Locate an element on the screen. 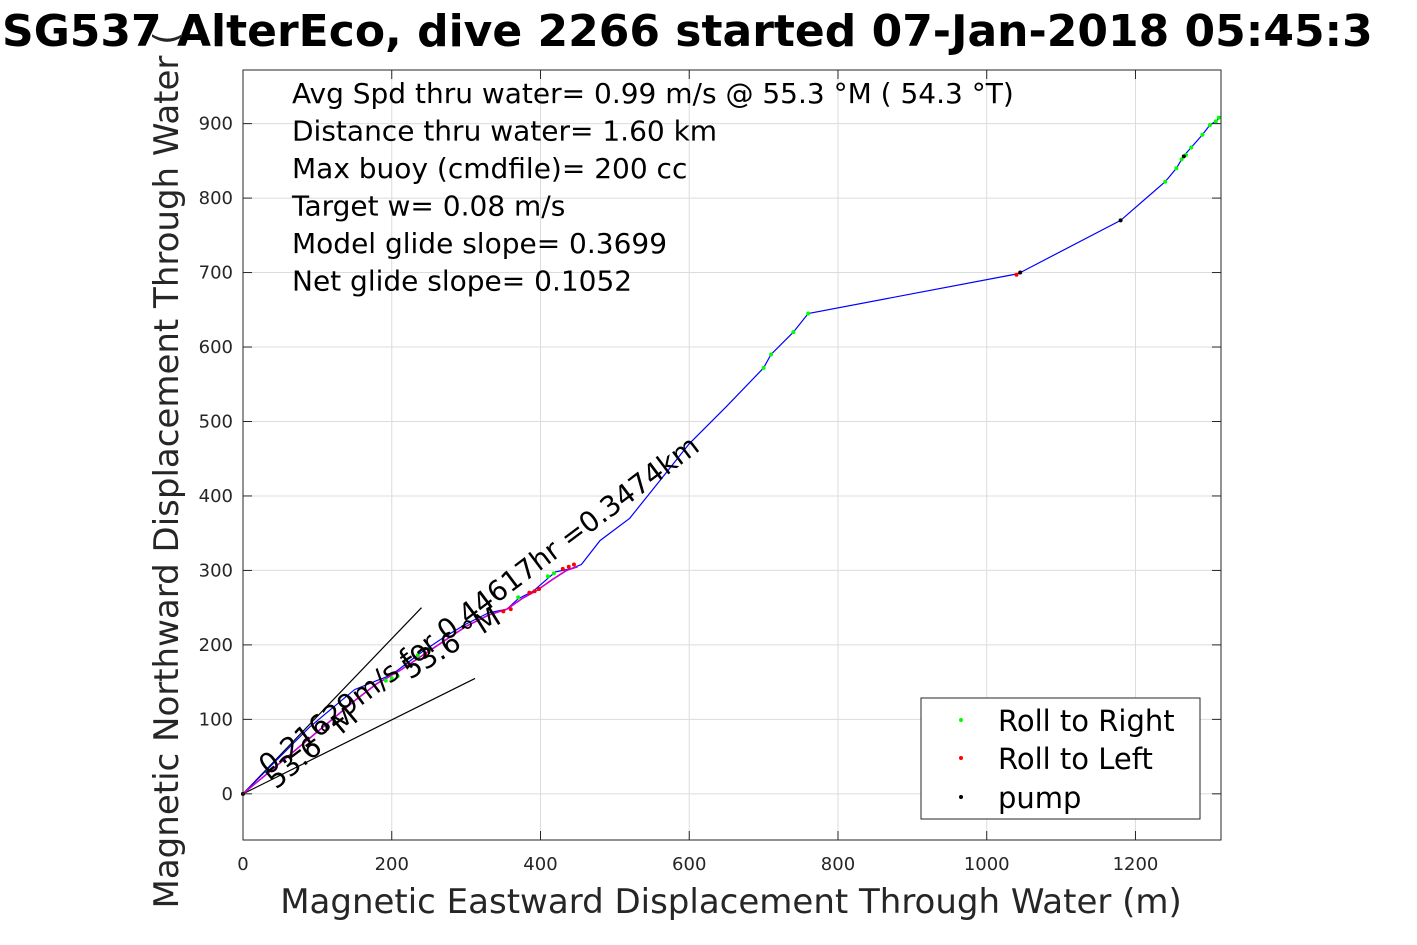 Image resolution: width=1417 pixels, height=945 pixels. info-line: Net glide slope= 0.1052 is located at coordinates (462, 281).